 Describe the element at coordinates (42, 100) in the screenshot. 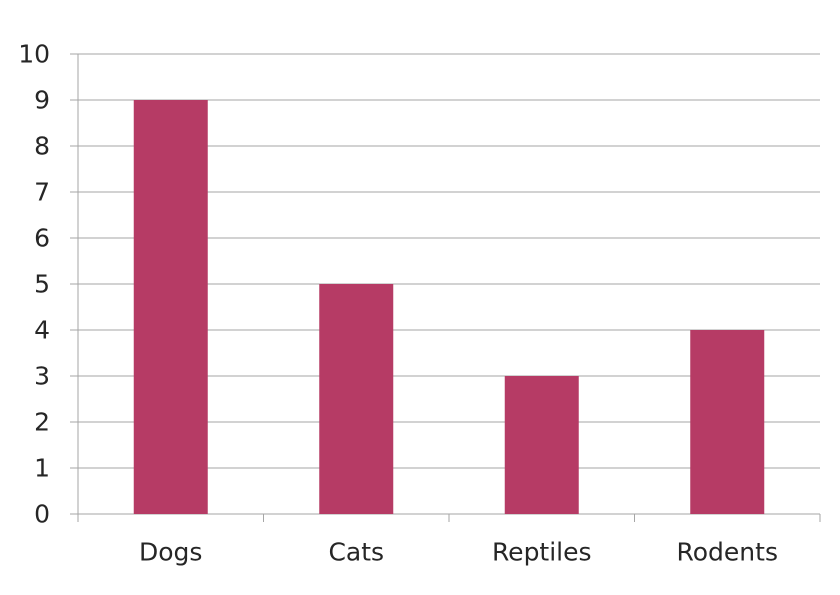

I see `y-tick-label: 9` at that location.